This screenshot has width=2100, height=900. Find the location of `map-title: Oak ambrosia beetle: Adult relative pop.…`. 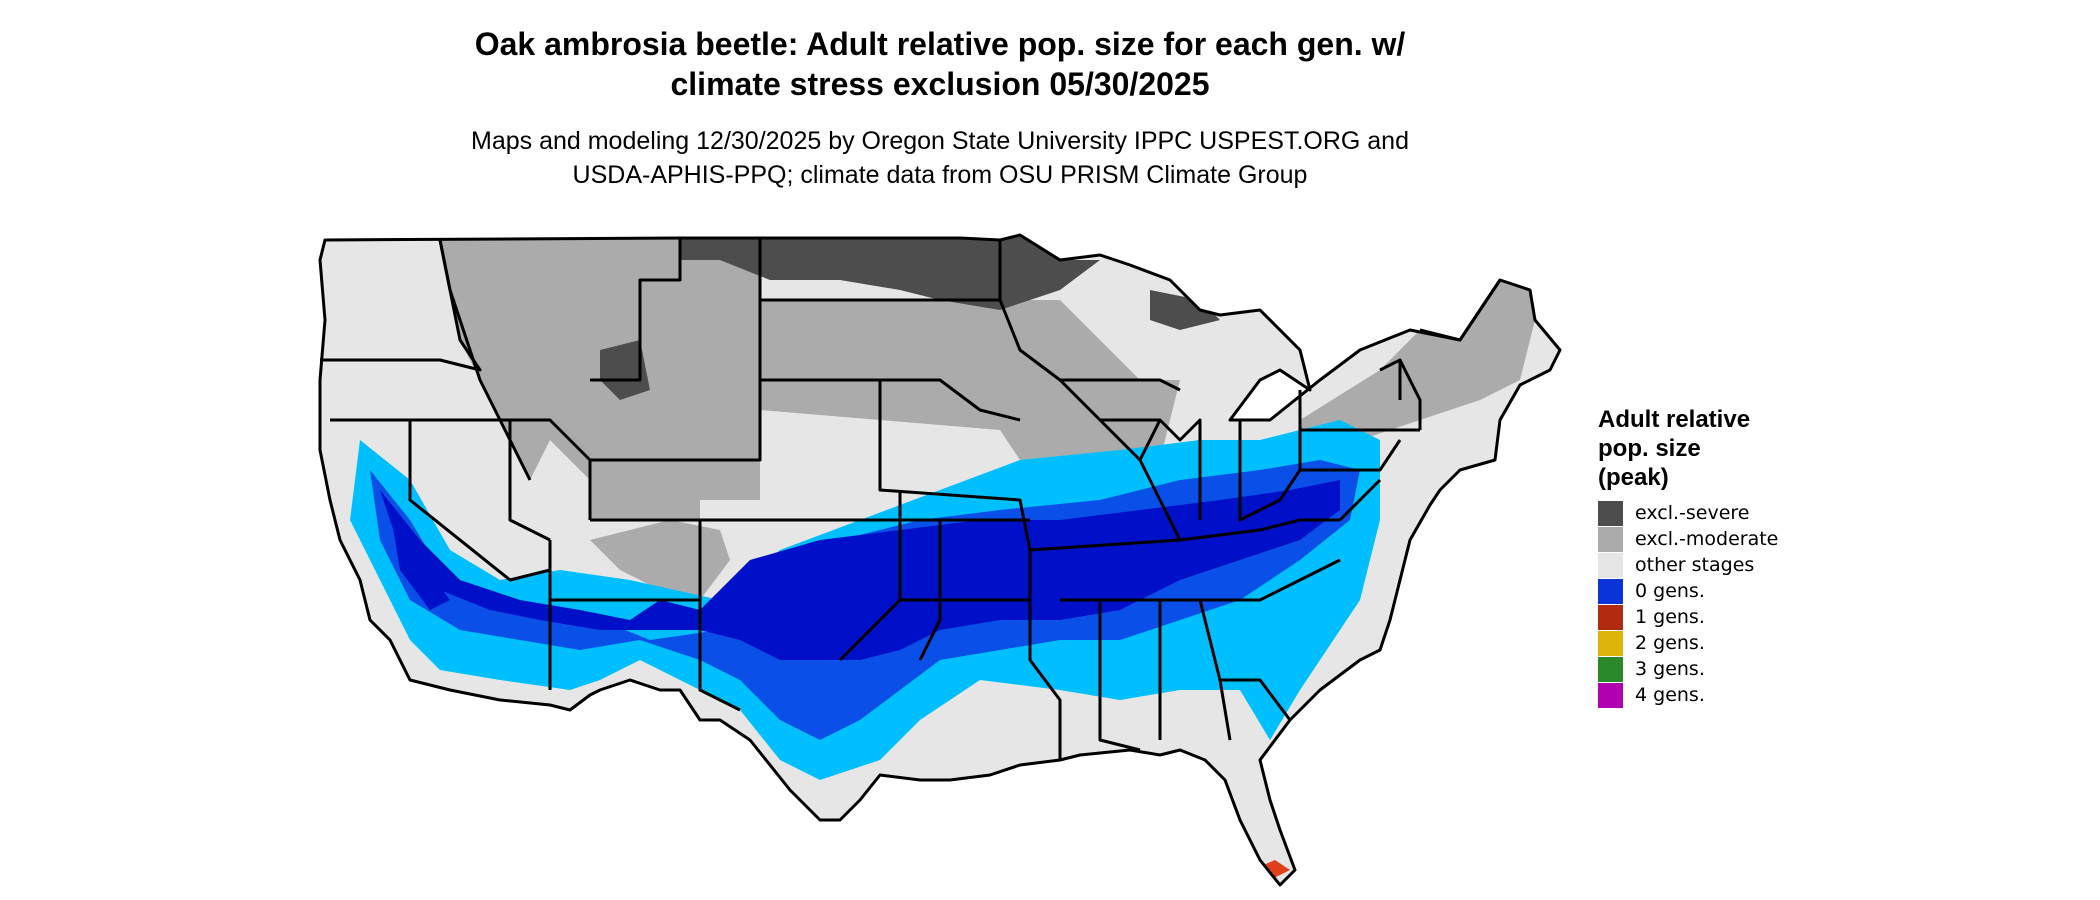

map-title: Oak ambrosia beetle: Adult relative pop.… is located at coordinates (940, 64).